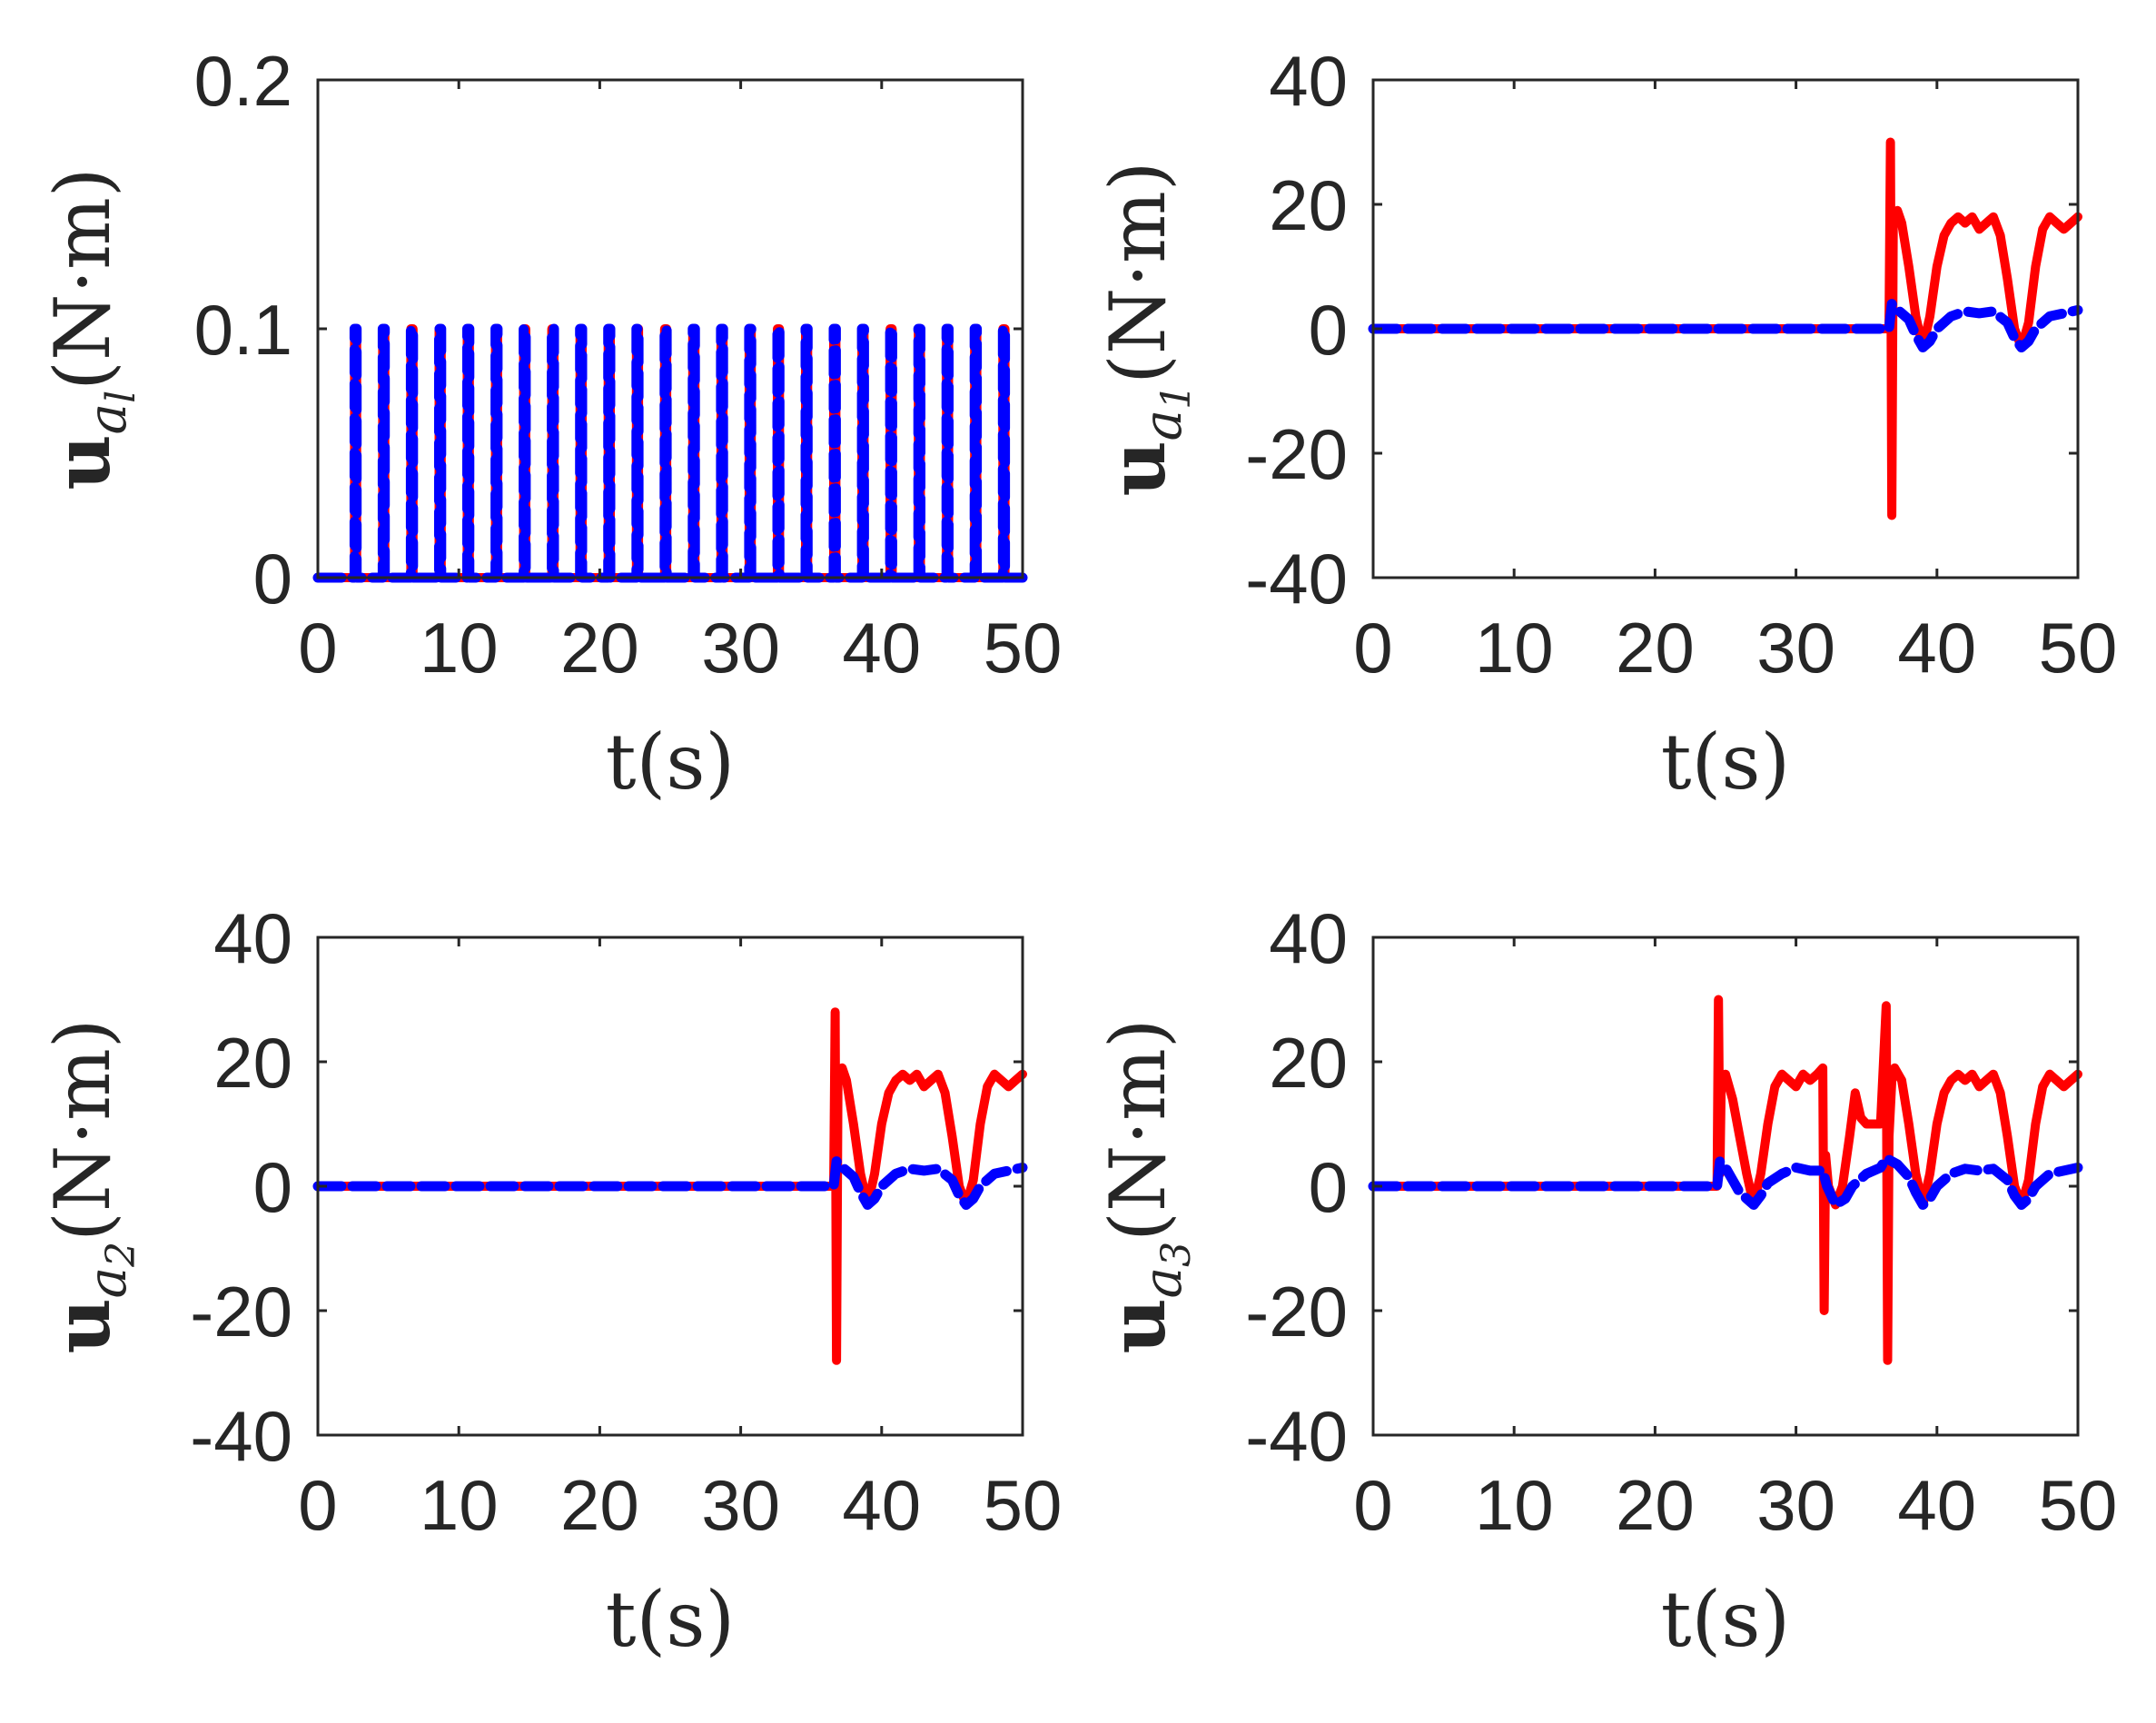  I want to click on y-label-subsubscript: 3, so click(1176, 1254).